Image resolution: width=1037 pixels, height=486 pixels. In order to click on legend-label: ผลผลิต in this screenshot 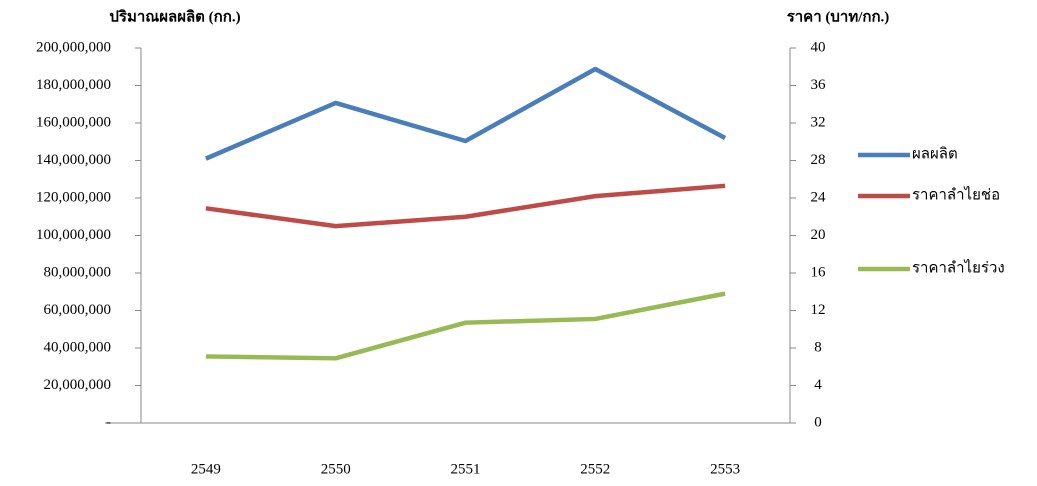, I will do `click(935, 153)`.